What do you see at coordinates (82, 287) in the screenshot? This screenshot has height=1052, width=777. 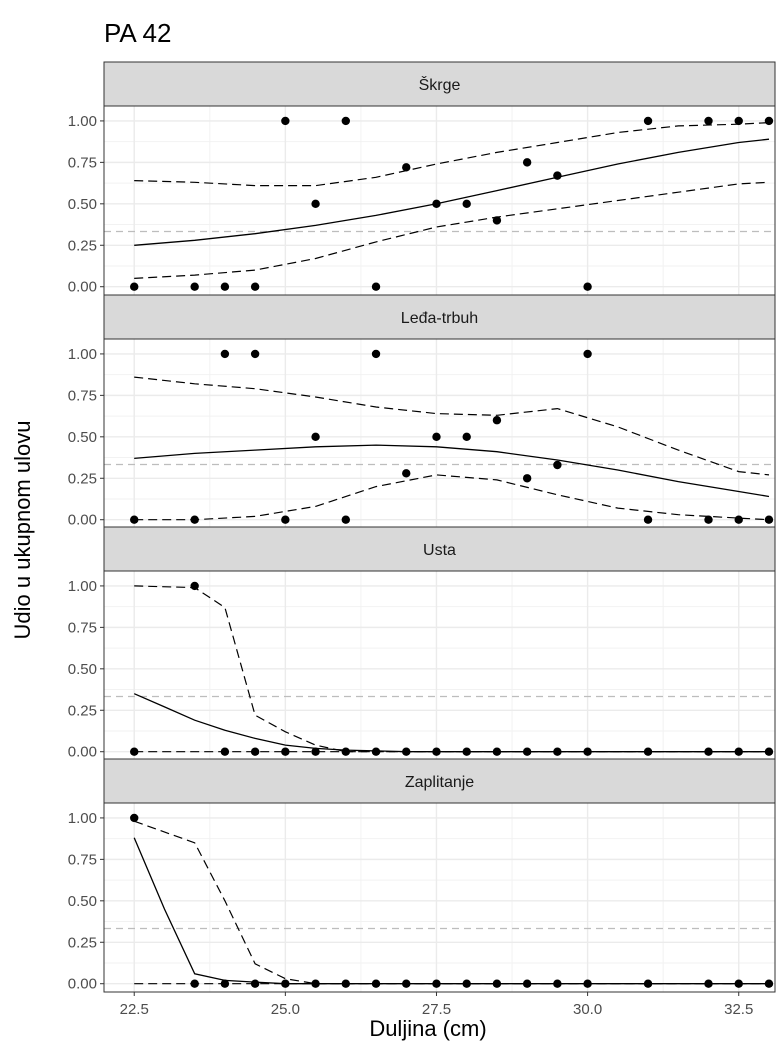 I see `panel-1-y-tick-label: 0.00` at bounding box center [82, 287].